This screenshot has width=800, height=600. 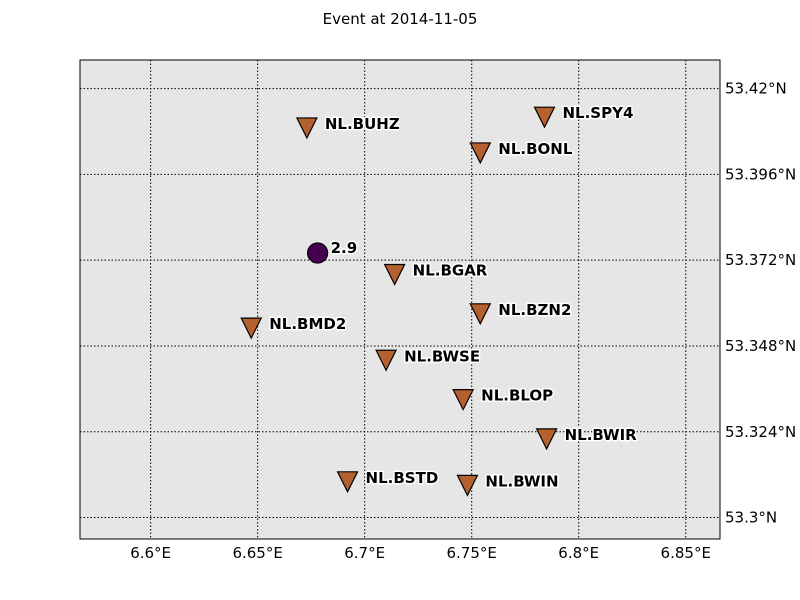 I want to click on station-marker: NL.BWSE, so click(x=428, y=359).